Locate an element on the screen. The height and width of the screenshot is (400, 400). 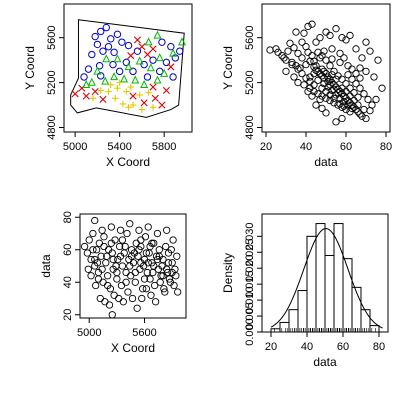
x-tick-label: 5000 is located at coordinates (89, 333).